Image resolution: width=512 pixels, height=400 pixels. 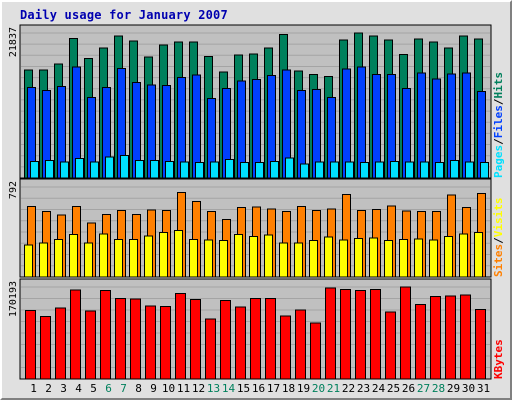 I want to click on max-label-kbytes: 170193, so click(x=13, y=299).